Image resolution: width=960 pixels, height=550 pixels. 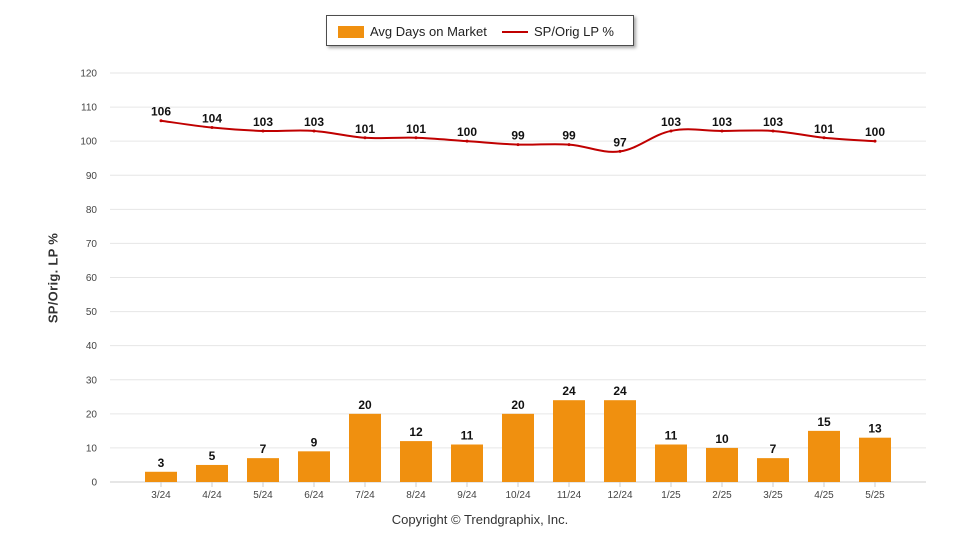 What do you see at coordinates (480, 519) in the screenshot?
I see `copyright-footer: Copyright © Trendgraphix, Inc.` at bounding box center [480, 519].